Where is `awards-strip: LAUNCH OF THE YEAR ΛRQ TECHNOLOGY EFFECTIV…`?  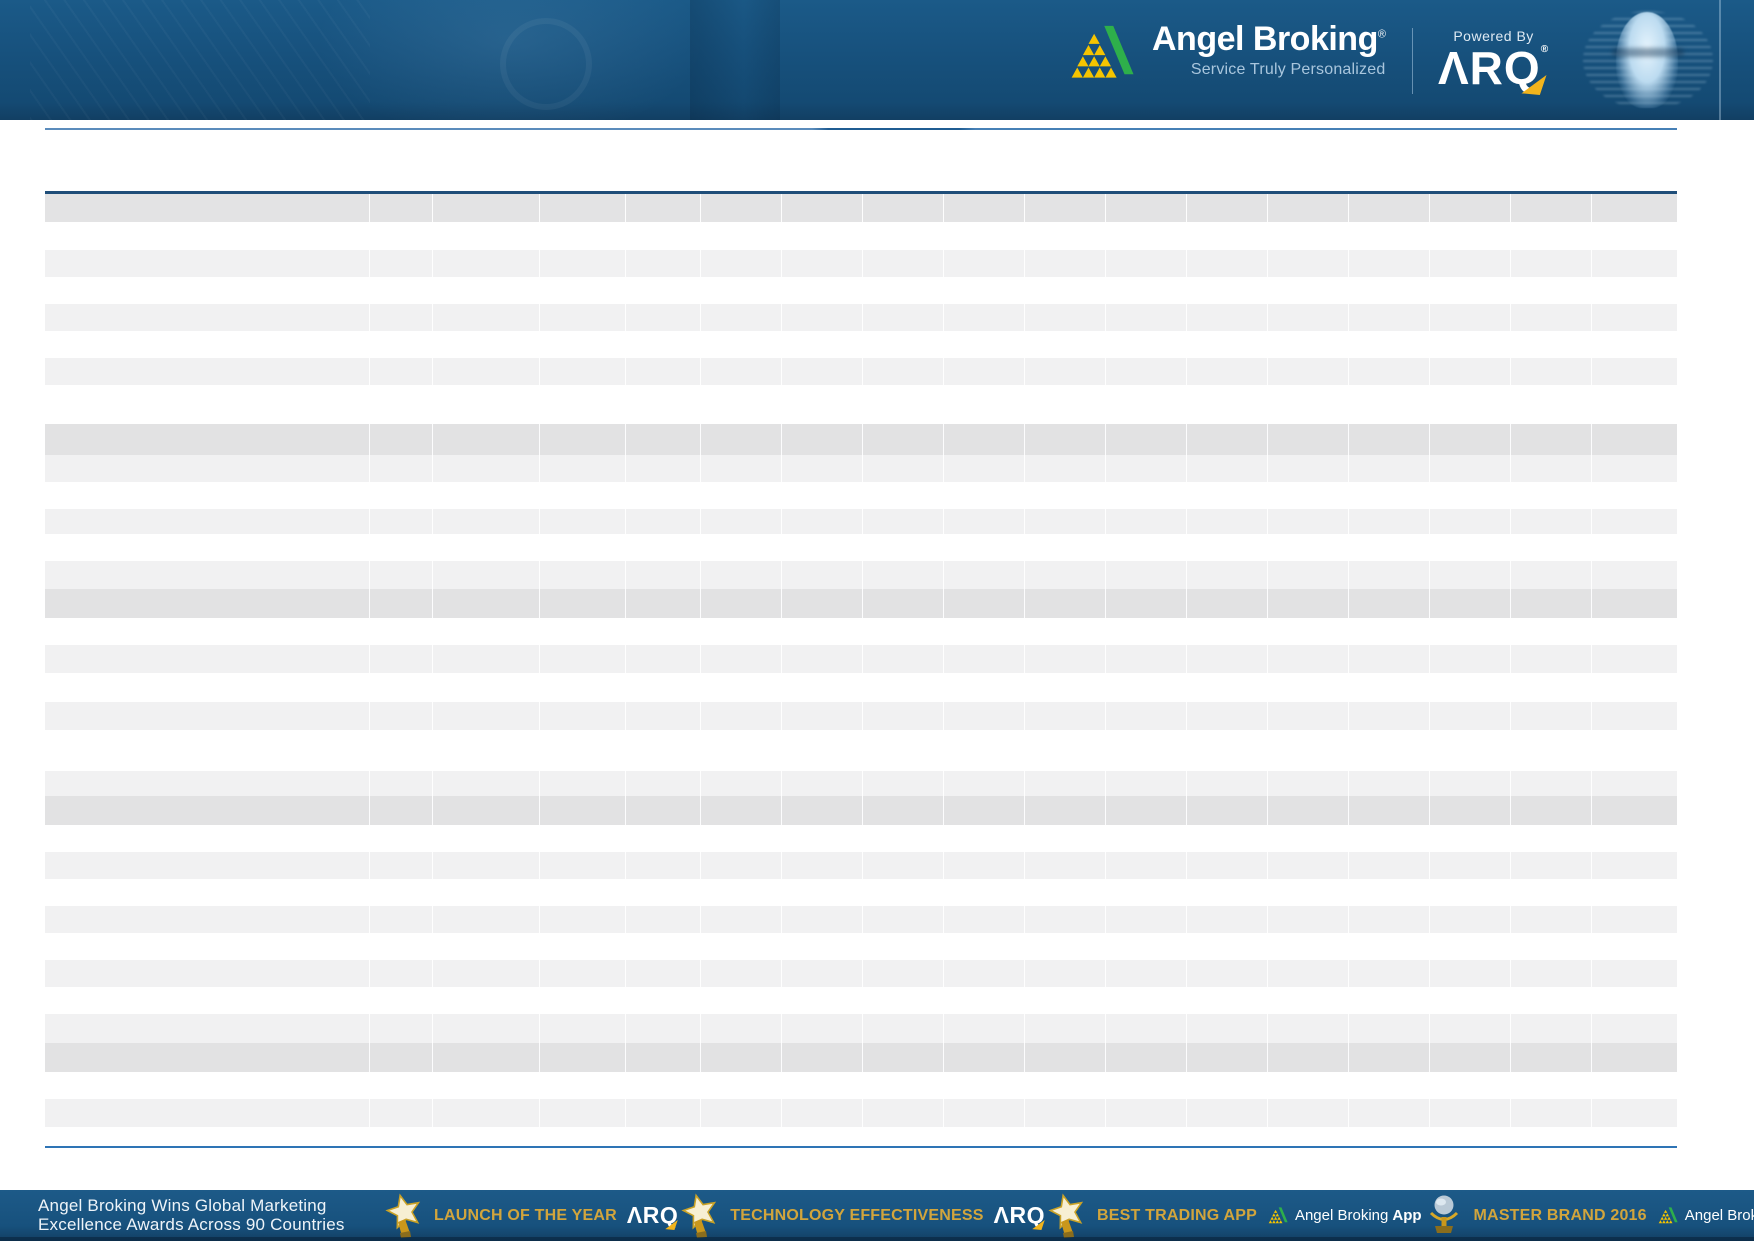 awards-strip: LAUNCH OF THE YEAR ΛRQ TECHNOLOGY EFFECTIV… is located at coordinates (1068, 1215).